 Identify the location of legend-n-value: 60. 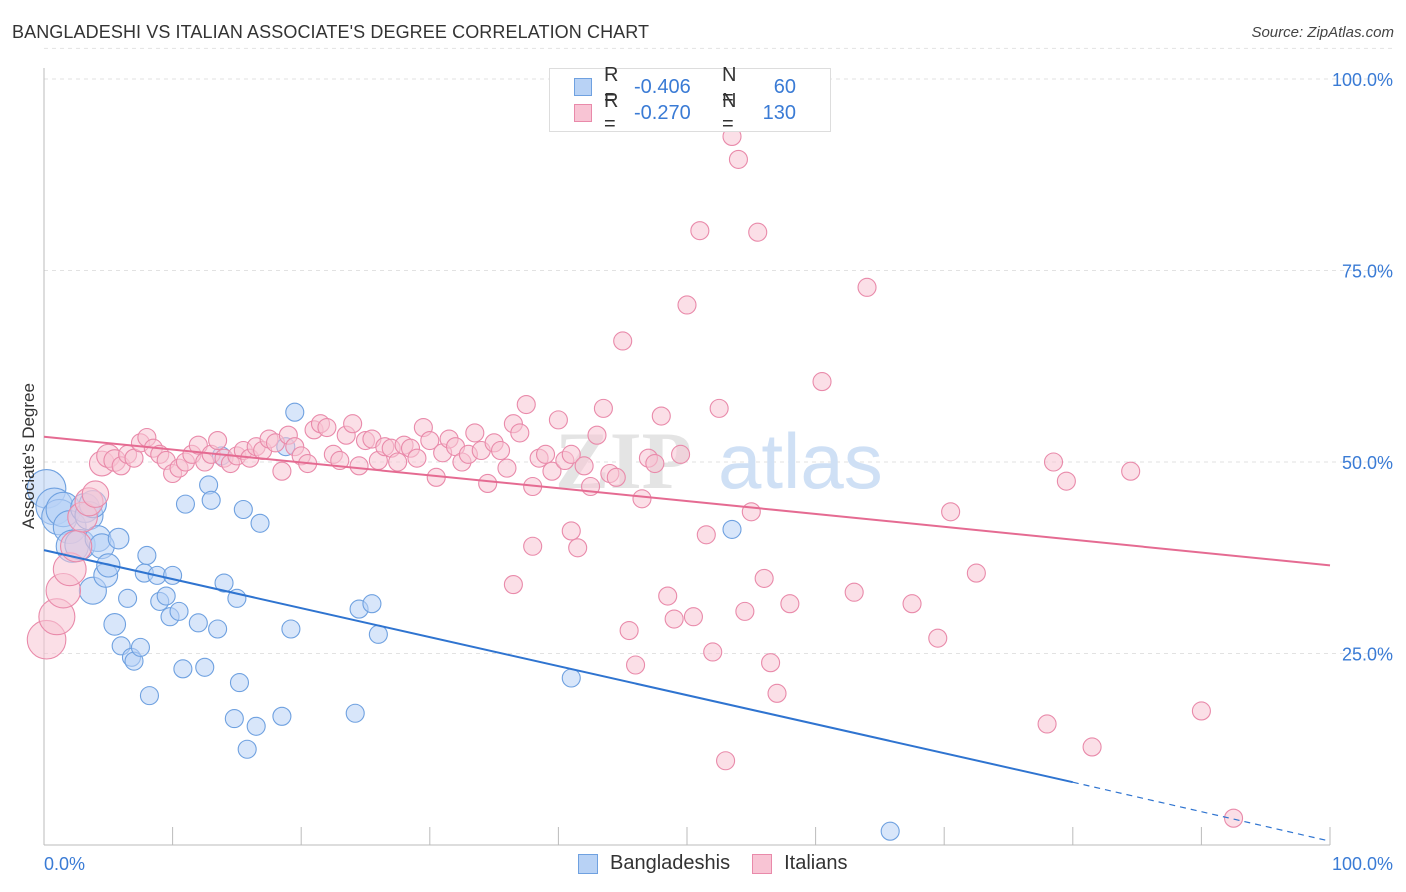
(784, 86).